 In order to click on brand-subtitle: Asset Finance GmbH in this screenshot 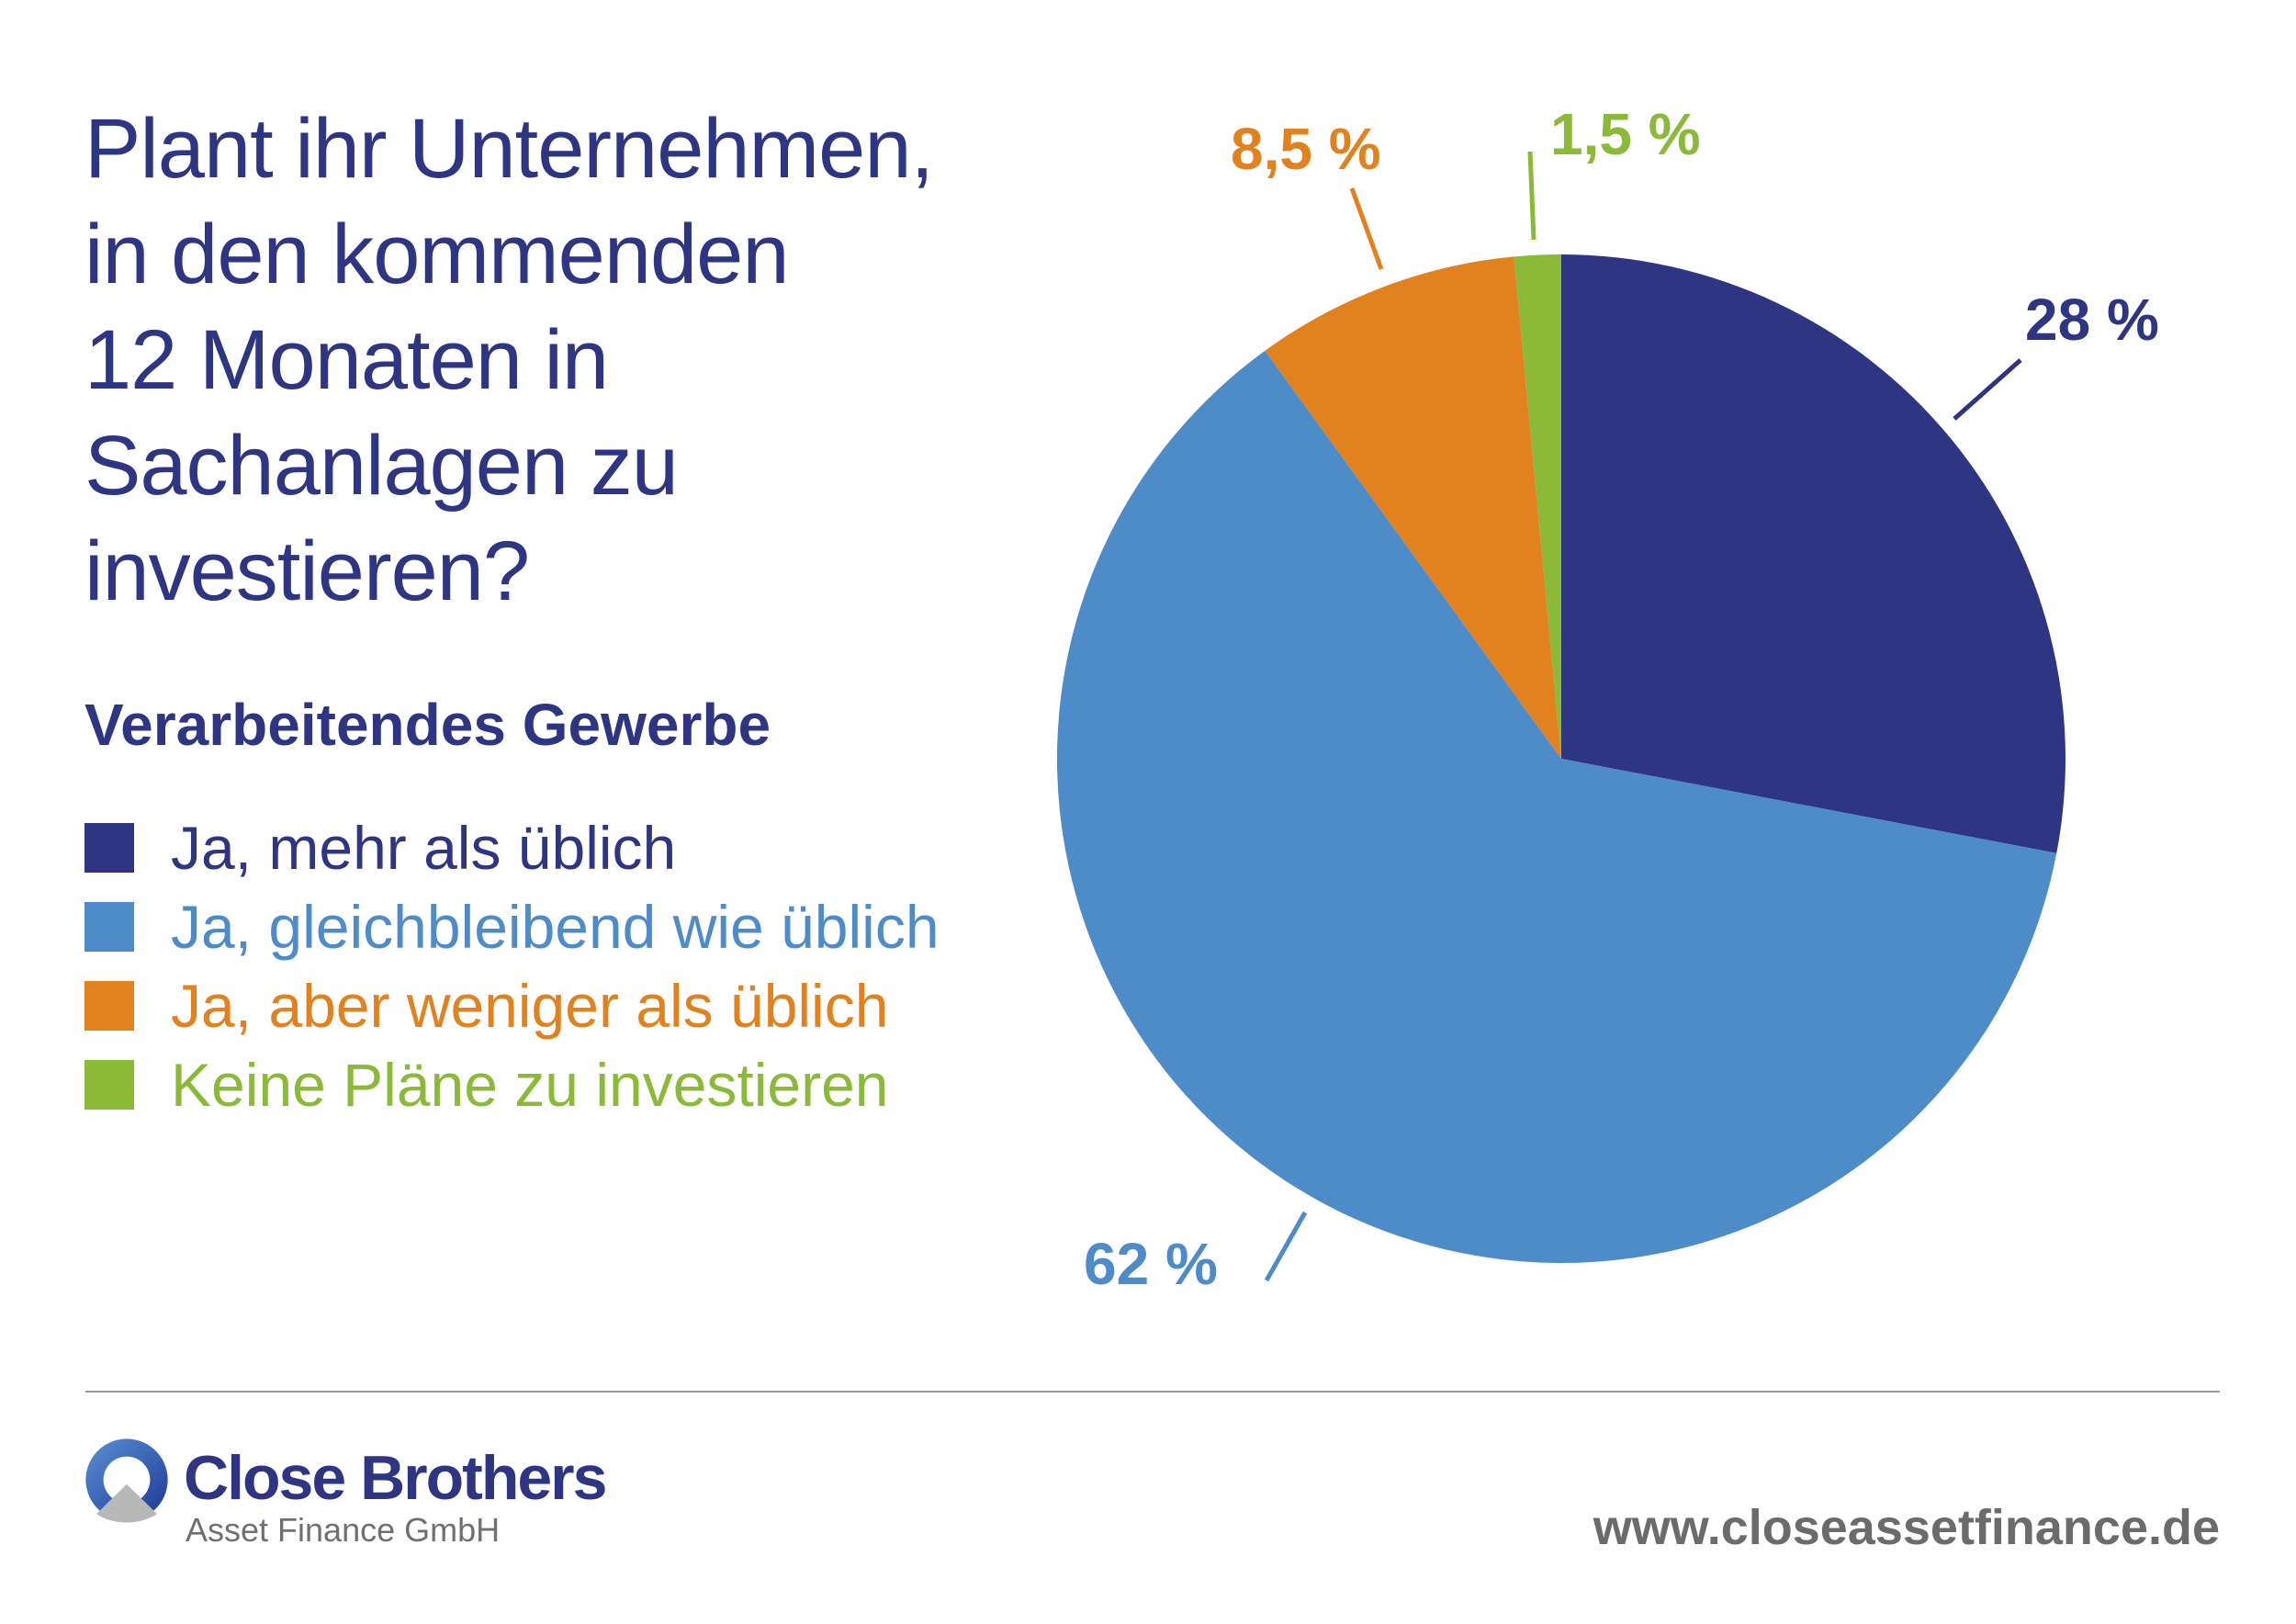, I will do `click(343, 1530)`.